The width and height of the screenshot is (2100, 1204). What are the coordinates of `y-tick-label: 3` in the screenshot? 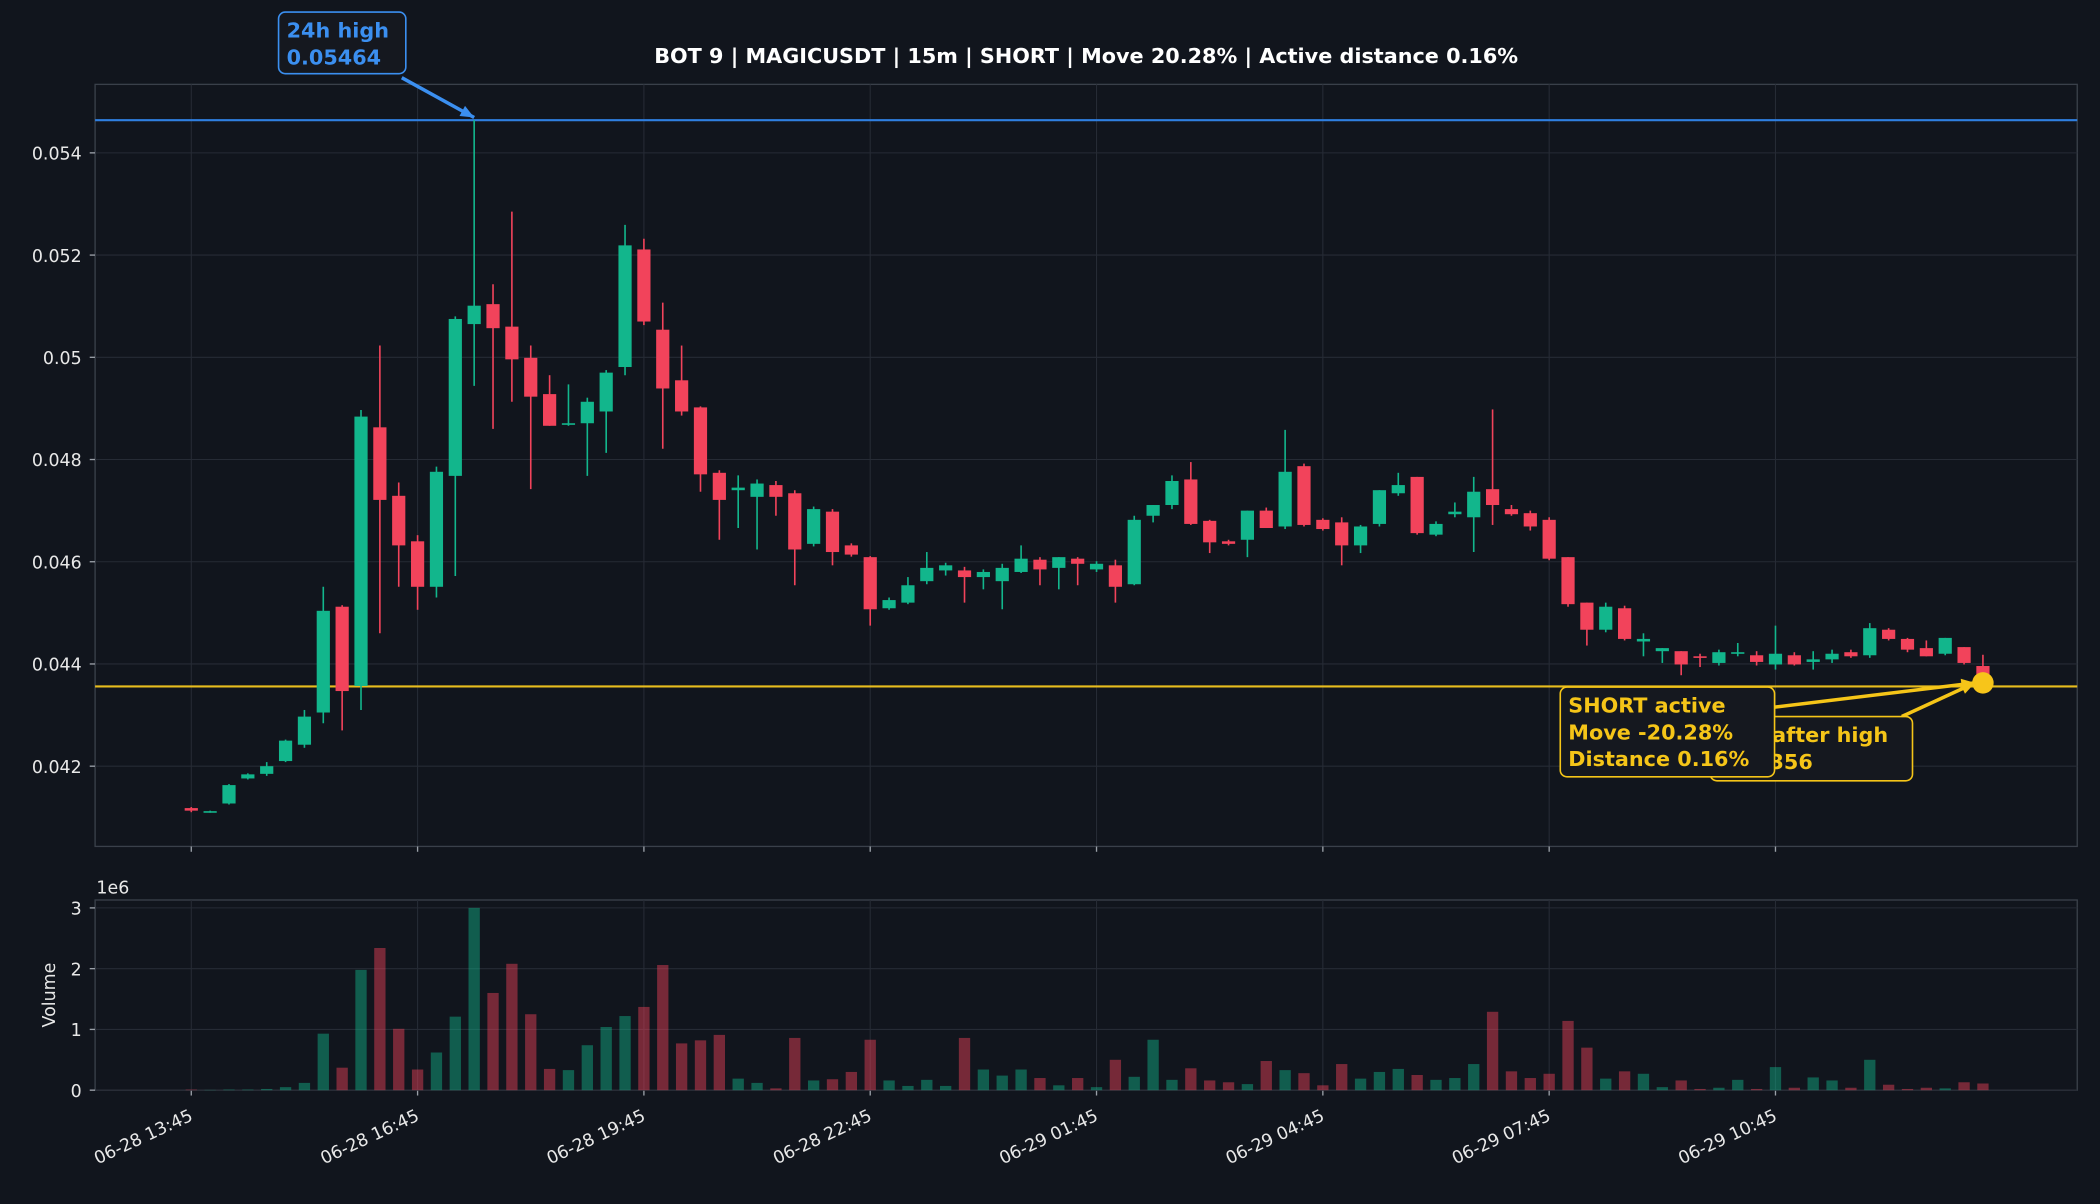 It's located at (76, 910).